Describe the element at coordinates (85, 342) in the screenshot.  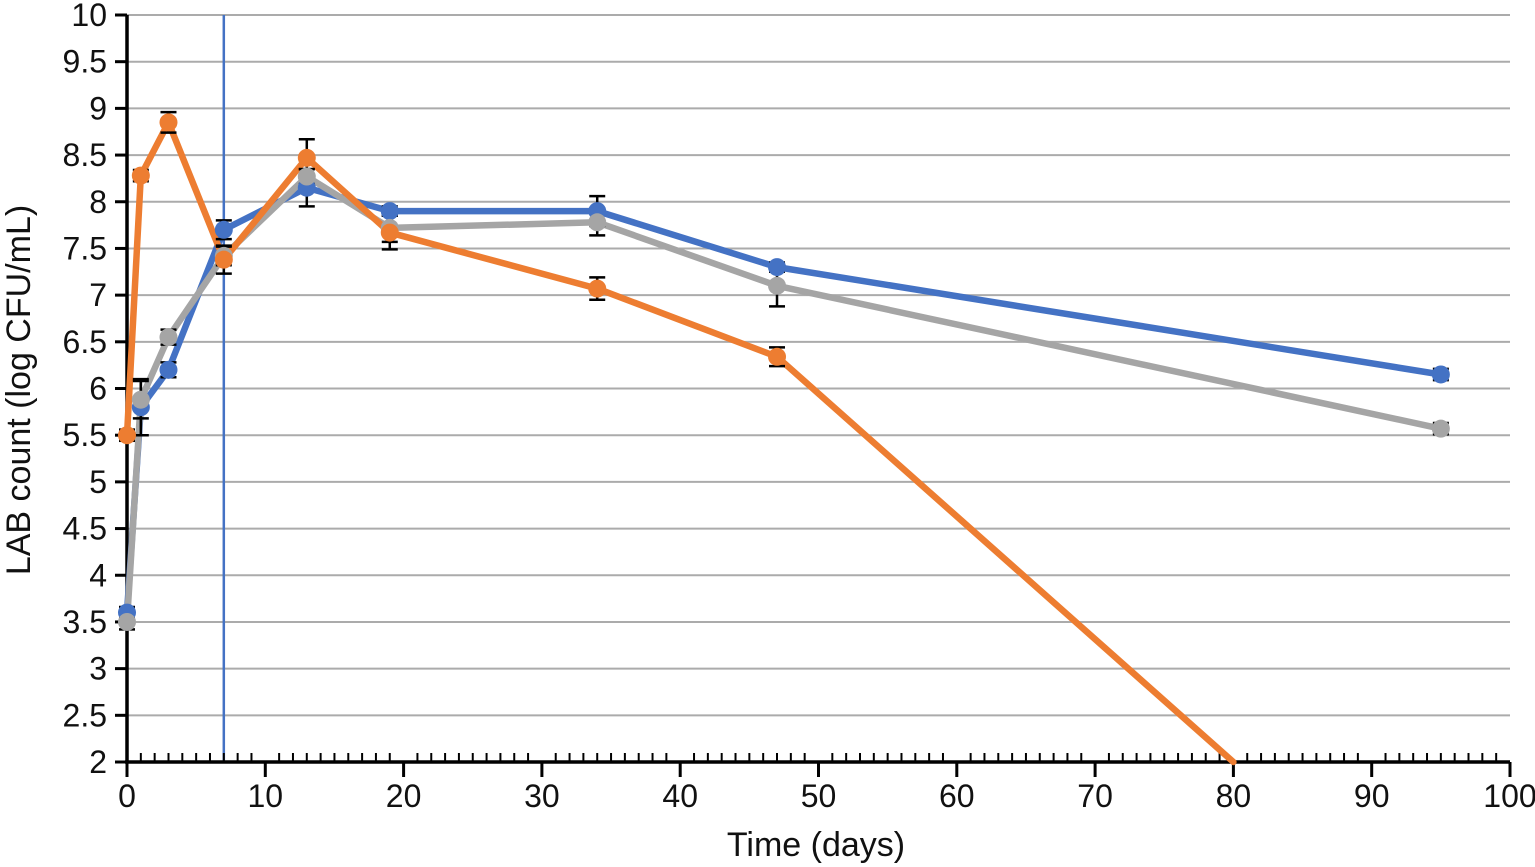
I see `y-tick-label: 6.5` at that location.